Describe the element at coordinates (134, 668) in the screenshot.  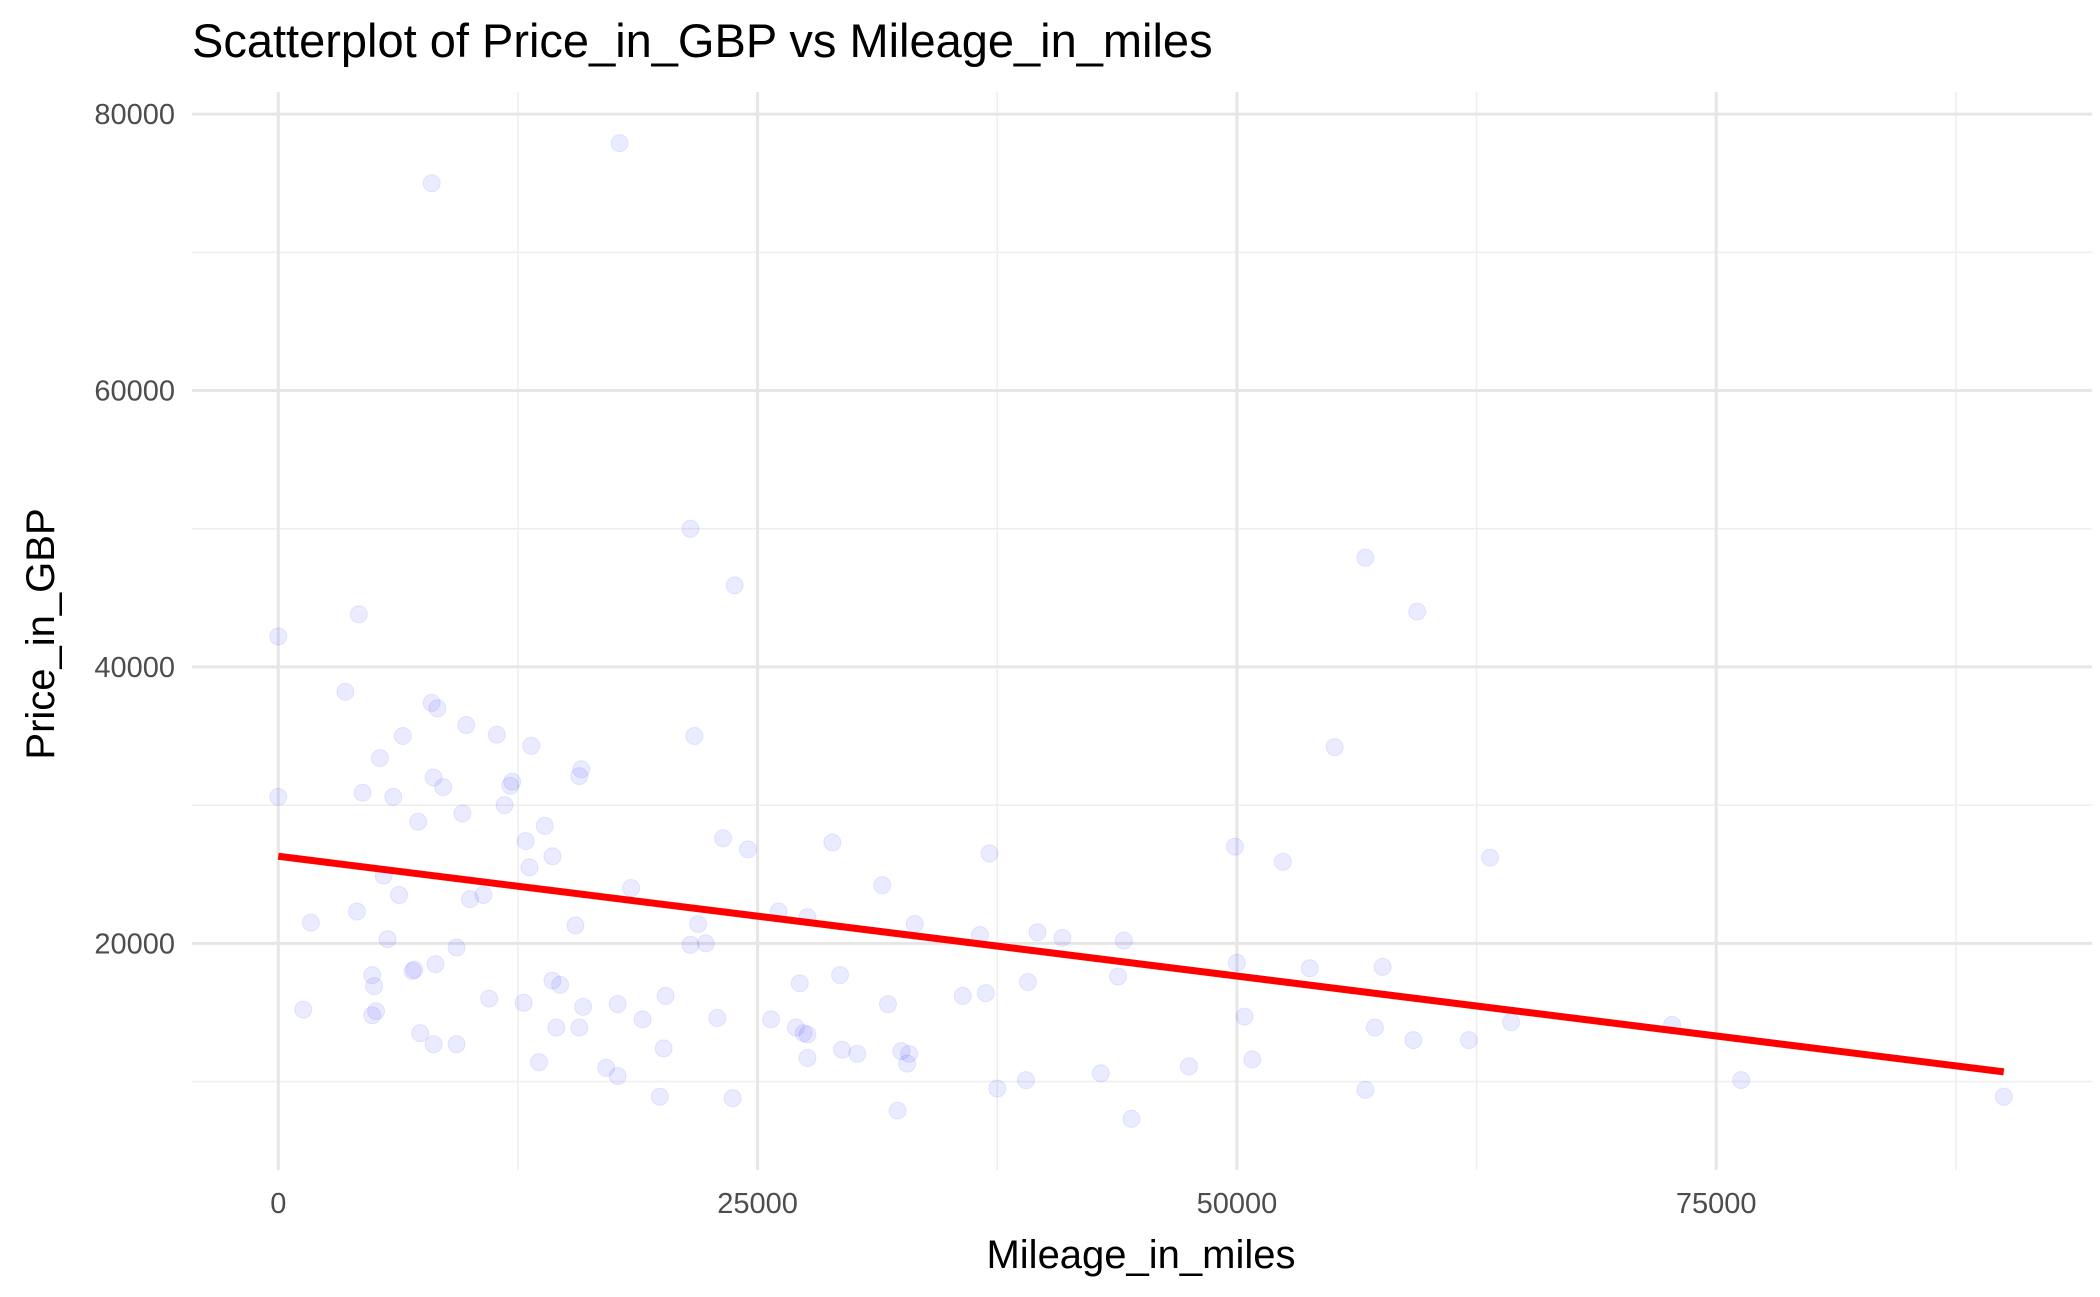
I see `y-tick-label: 40000` at that location.